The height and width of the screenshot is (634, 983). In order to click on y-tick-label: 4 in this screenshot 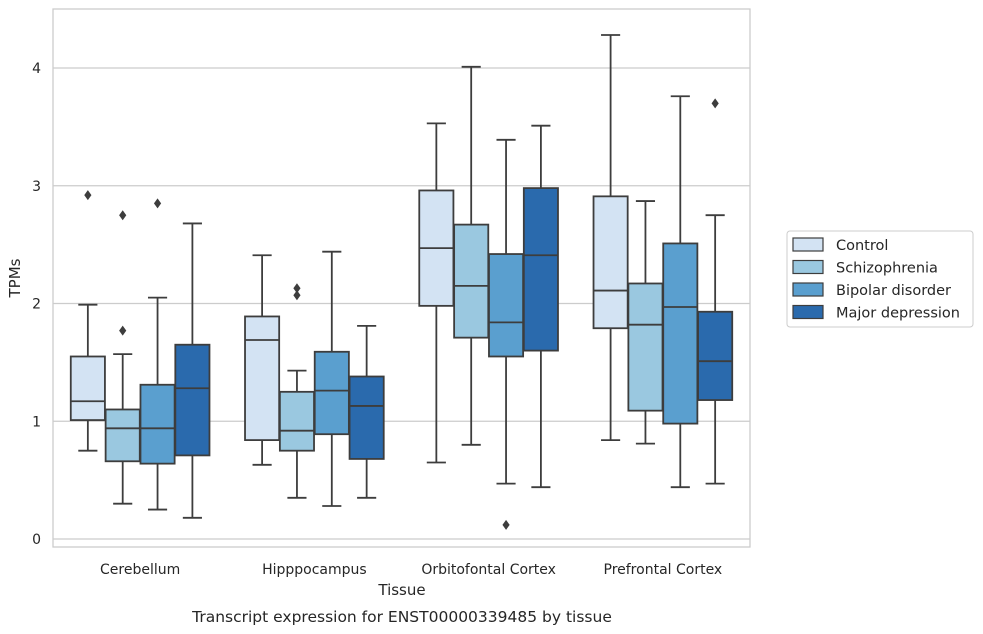, I will do `click(36, 69)`.